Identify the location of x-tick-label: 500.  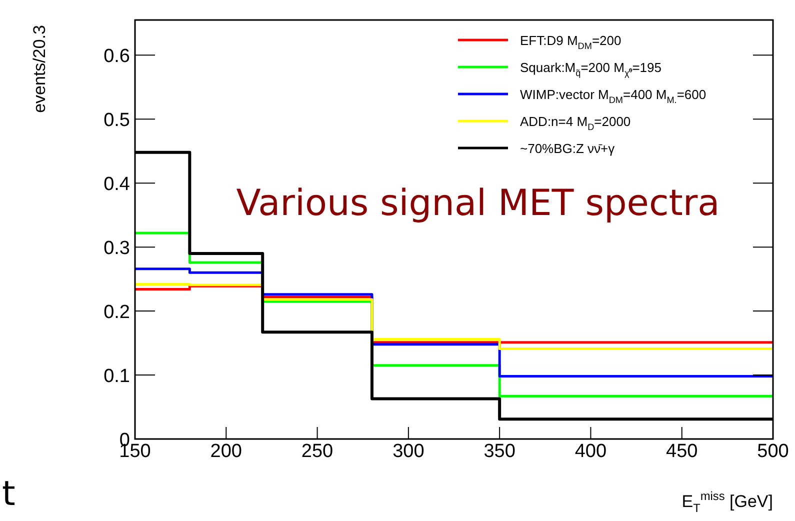
(773, 451).